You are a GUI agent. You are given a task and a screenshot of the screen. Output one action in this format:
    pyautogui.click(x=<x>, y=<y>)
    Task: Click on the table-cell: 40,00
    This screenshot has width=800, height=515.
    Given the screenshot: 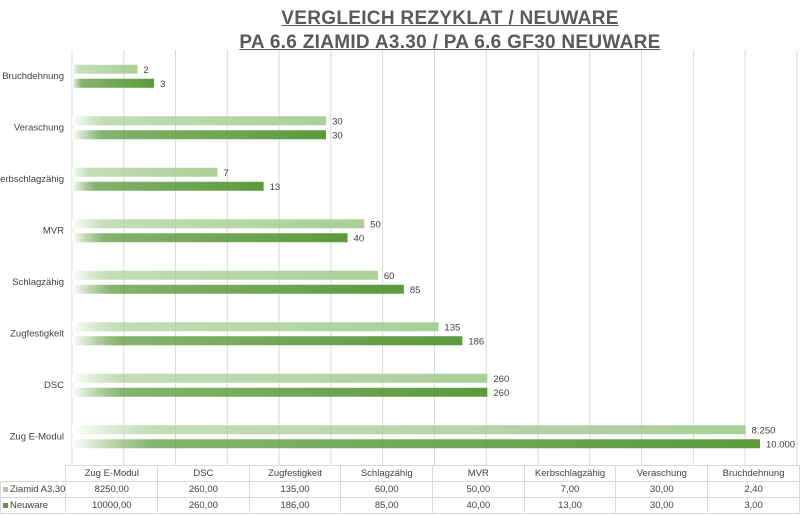 What is the action you would take?
    pyautogui.click(x=478, y=505)
    